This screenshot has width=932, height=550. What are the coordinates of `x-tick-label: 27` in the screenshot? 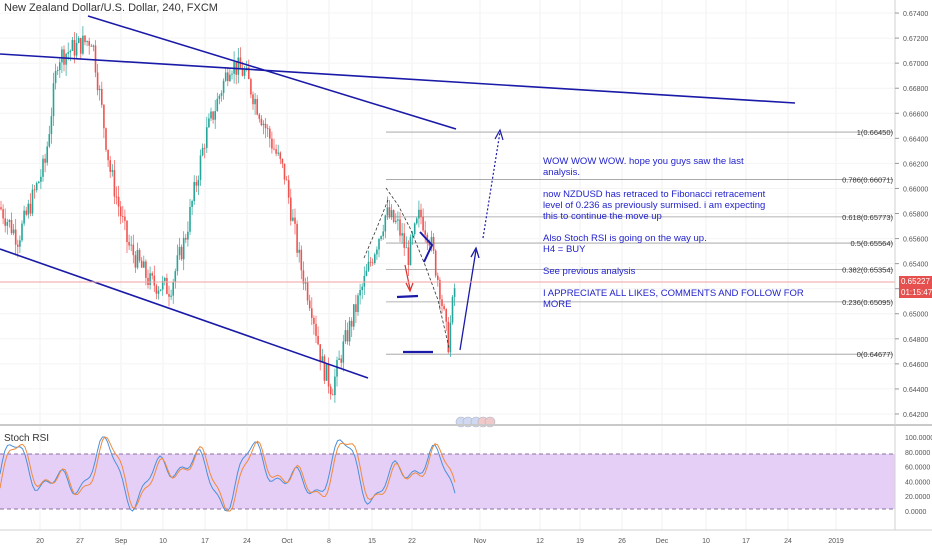 It's located at (80, 541).